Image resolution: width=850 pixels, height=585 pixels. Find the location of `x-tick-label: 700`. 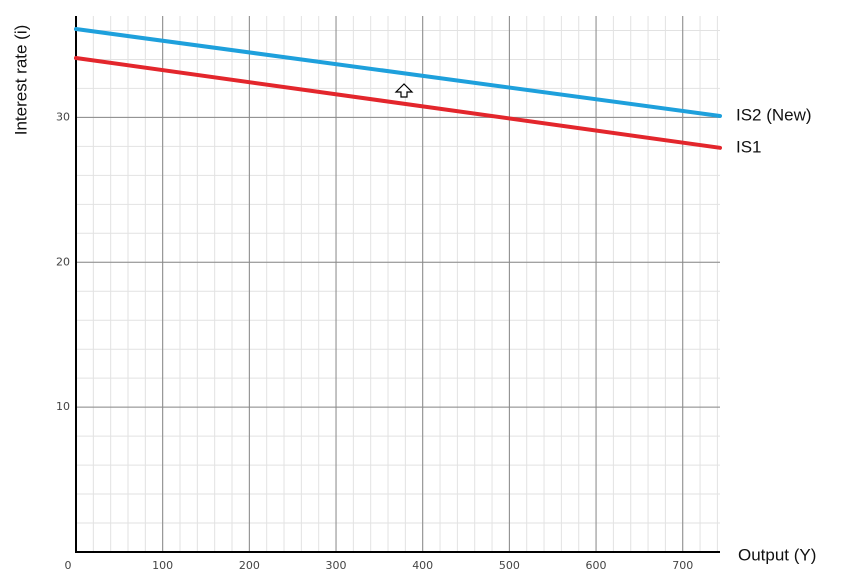

x-tick-label: 700 is located at coordinates (682, 565).